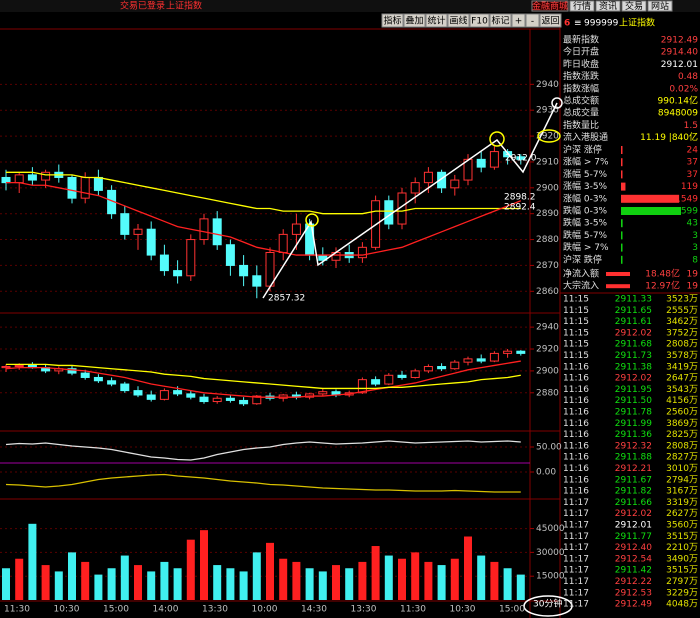 The image size is (700, 618). What do you see at coordinates (633, 458) in the screenshot?
I see `tick-price: 2911.88` at bounding box center [633, 458].